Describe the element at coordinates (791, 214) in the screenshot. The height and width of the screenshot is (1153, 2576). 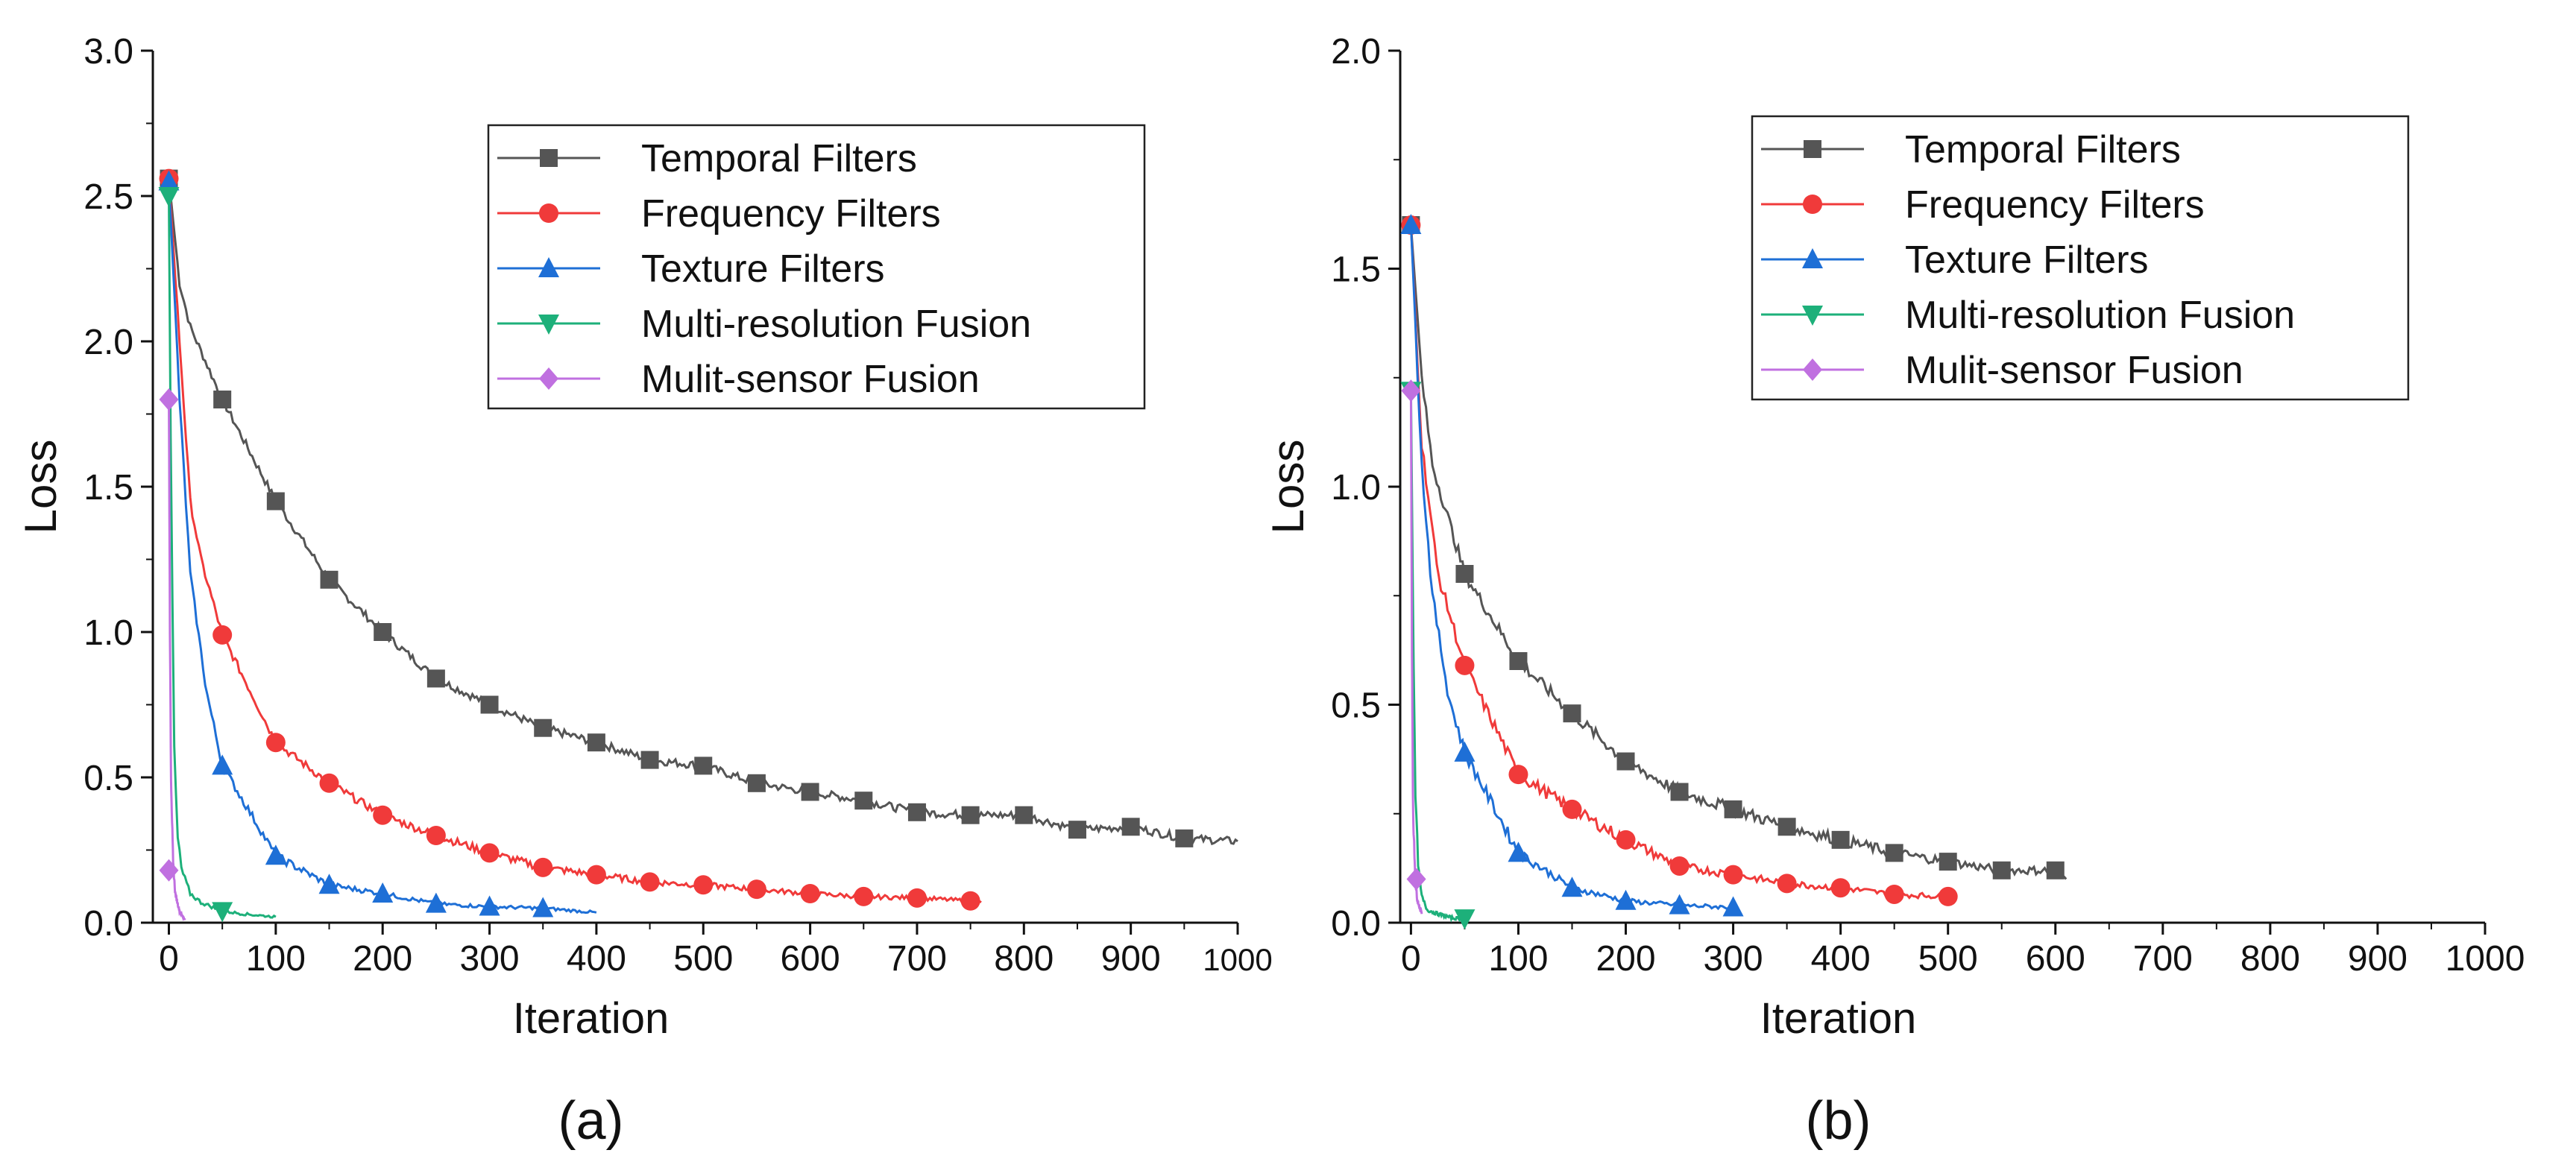
I see `legend-entry-frequency-filters: Frequency Filters` at that location.